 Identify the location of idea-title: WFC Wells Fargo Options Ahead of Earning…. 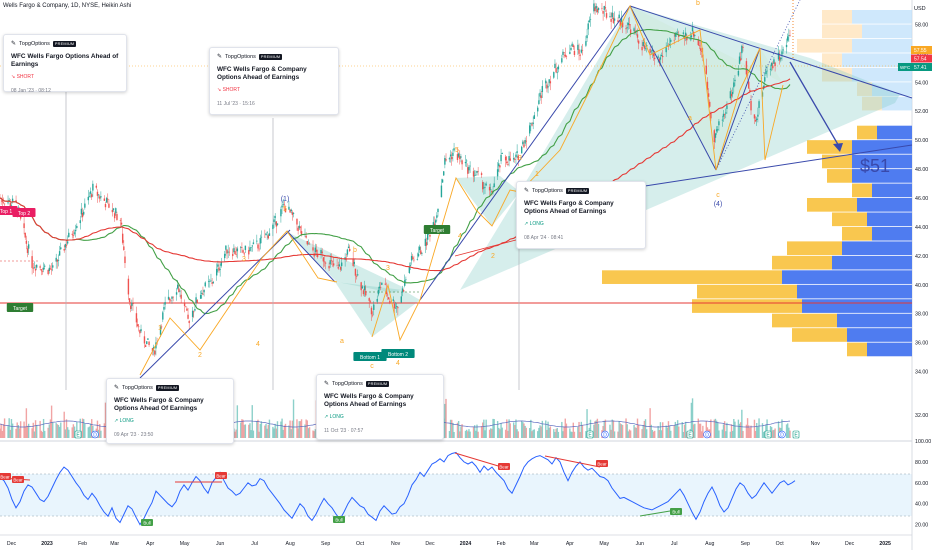
(65, 60).